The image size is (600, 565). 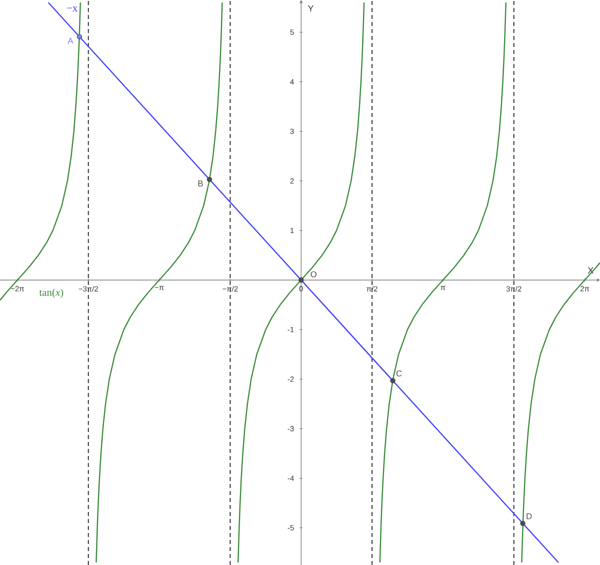 What do you see at coordinates (51, 293) in the screenshot?
I see `text: tan(x)` at bounding box center [51, 293].